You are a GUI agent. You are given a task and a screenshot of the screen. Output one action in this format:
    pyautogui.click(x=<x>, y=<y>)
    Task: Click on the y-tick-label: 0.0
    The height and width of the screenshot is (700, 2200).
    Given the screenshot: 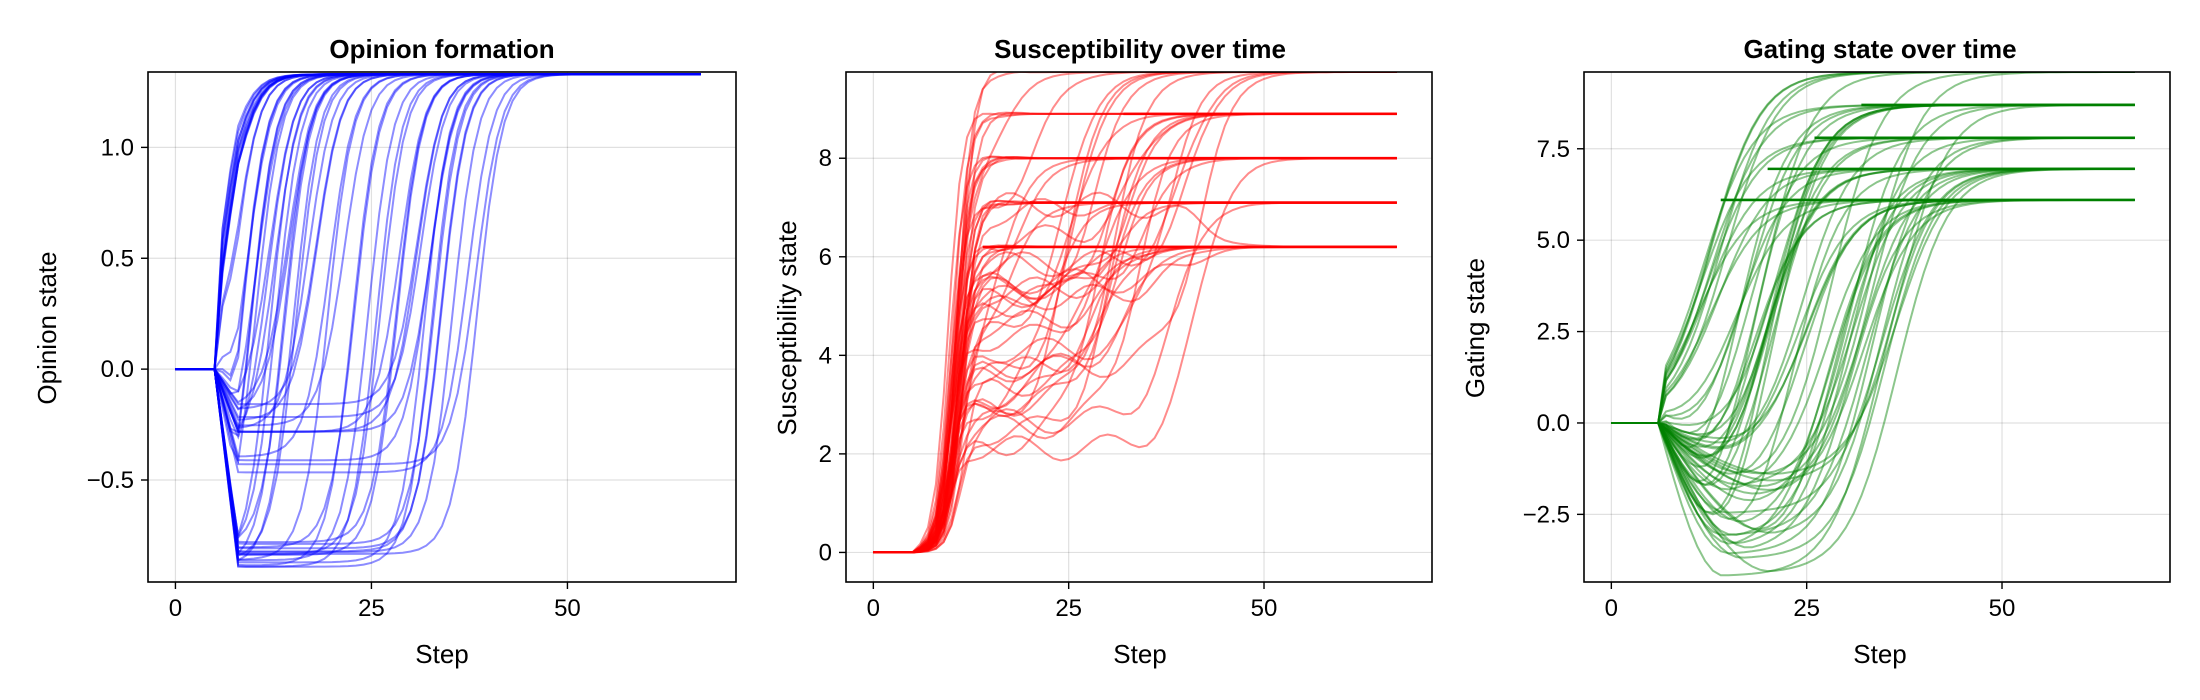 What is the action you would take?
    pyautogui.click(x=1553, y=423)
    